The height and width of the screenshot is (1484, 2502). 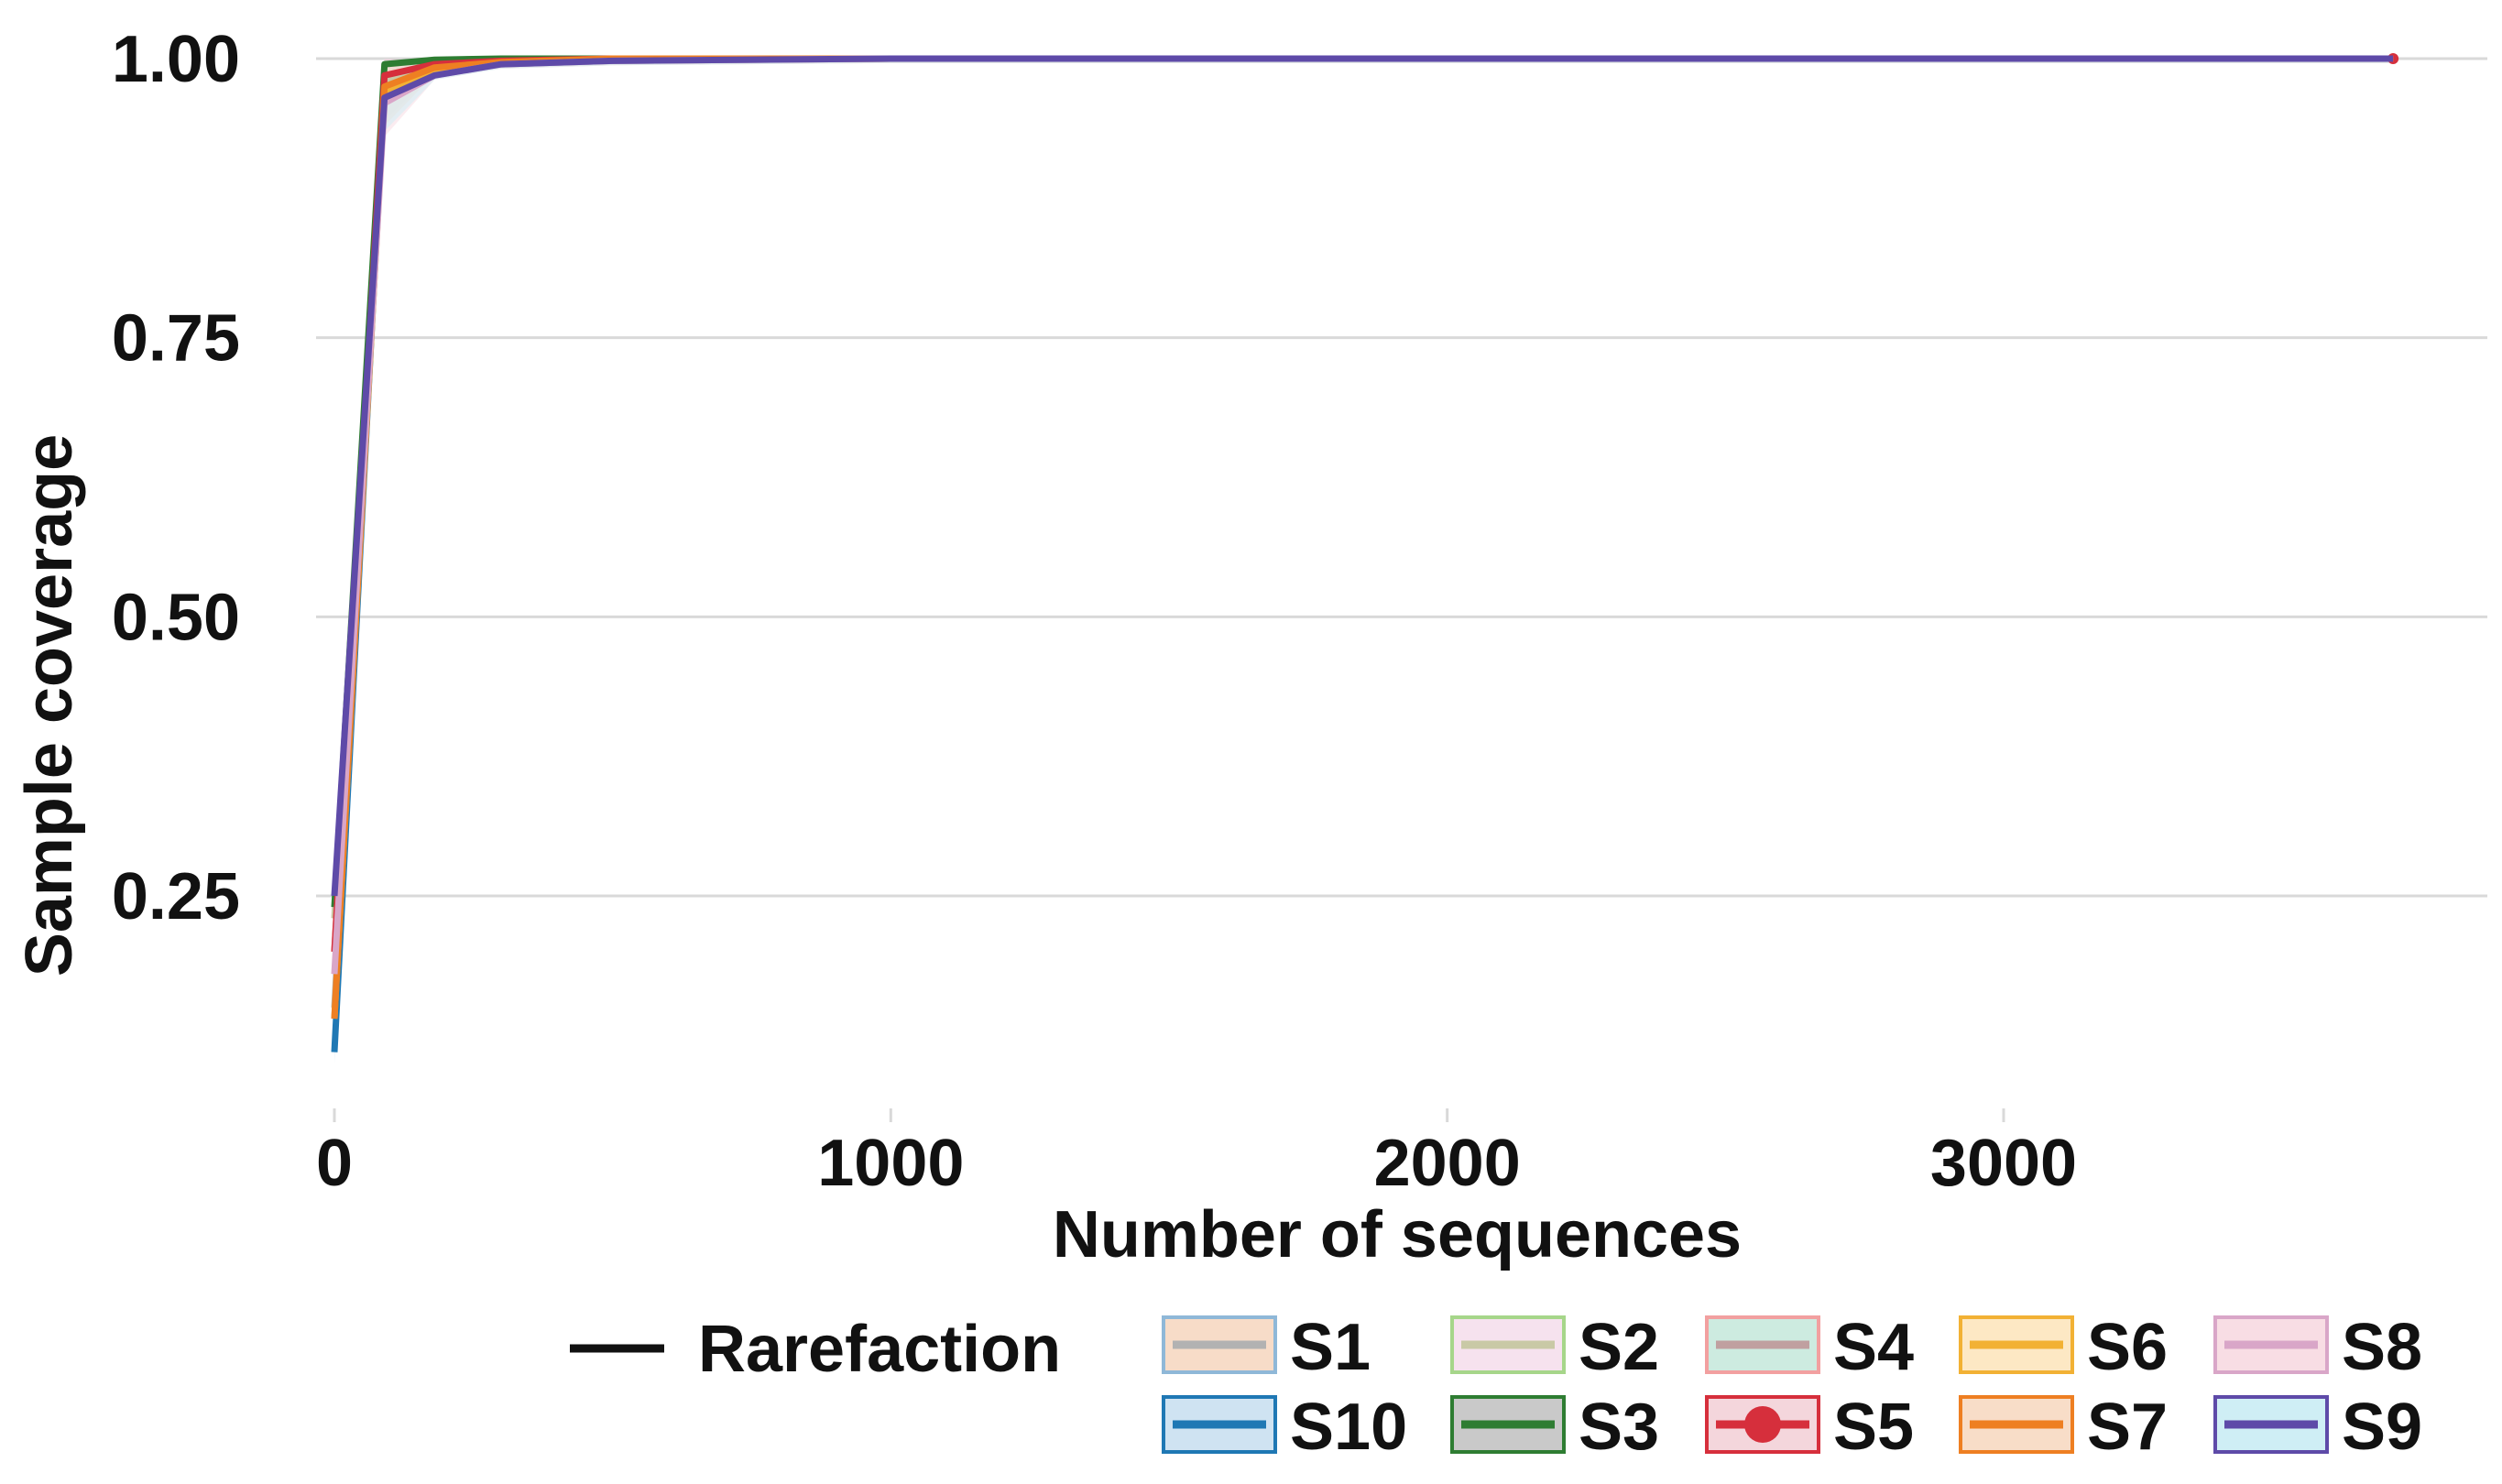 What do you see at coordinates (1619, 1427) in the screenshot?
I see `legend-label: S3` at bounding box center [1619, 1427].